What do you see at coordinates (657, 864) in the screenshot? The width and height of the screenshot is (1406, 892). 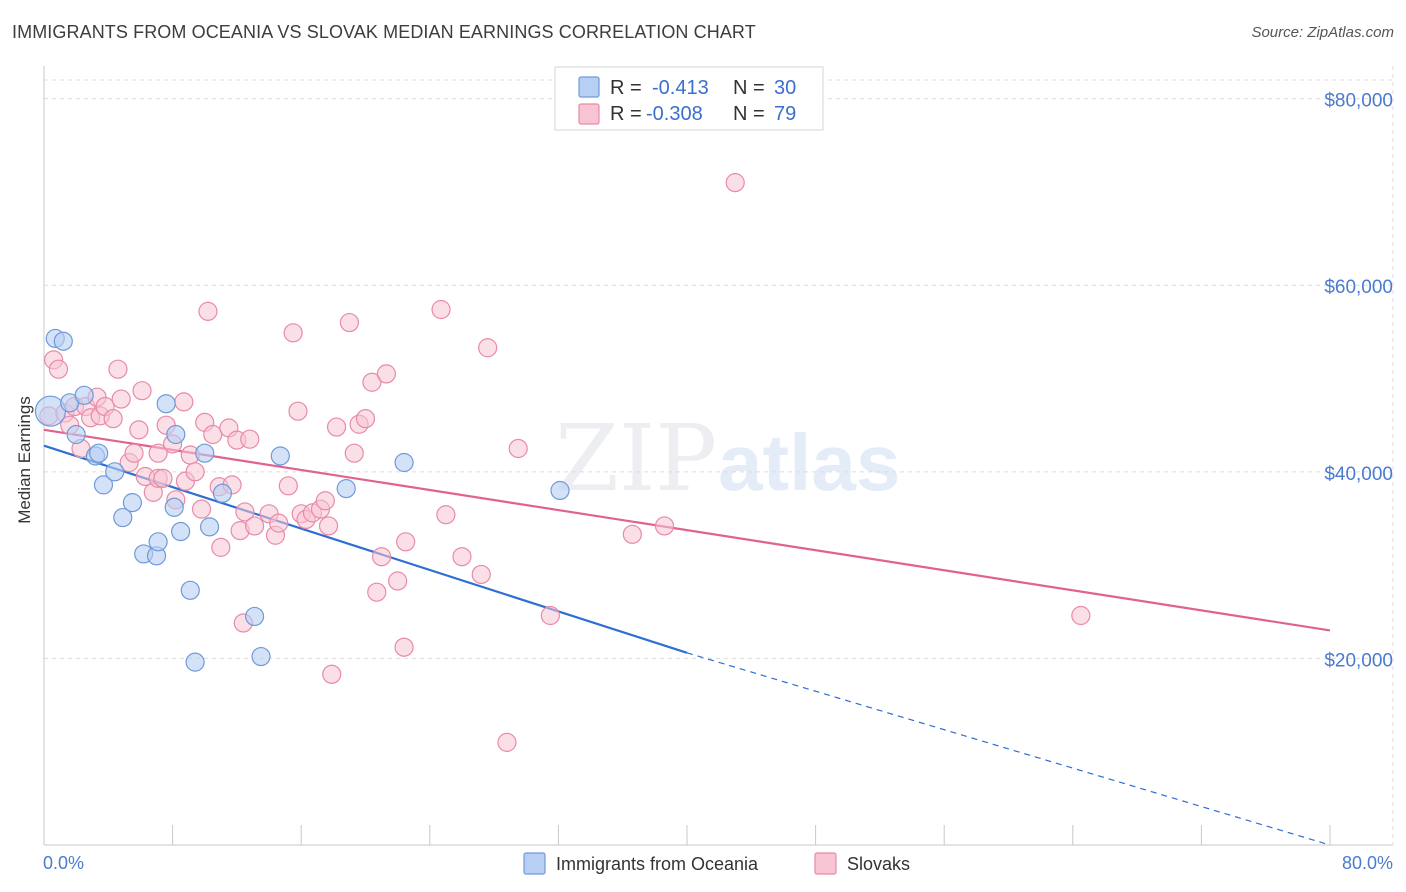 I see `series-legend-label-oceania: Immigrants from Oceania` at bounding box center [657, 864].